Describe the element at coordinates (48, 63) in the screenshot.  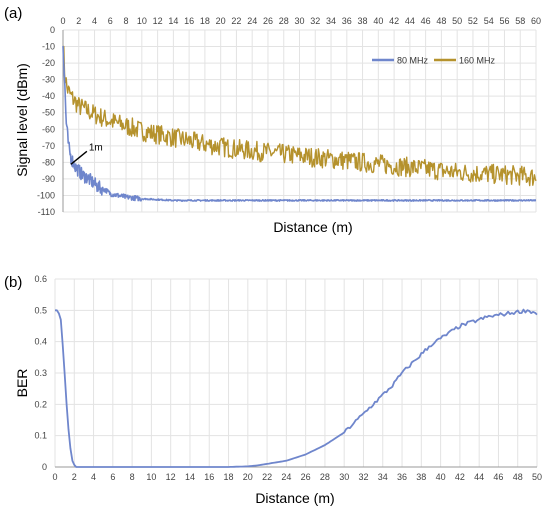
I see `y-tick-label: -20` at that location.